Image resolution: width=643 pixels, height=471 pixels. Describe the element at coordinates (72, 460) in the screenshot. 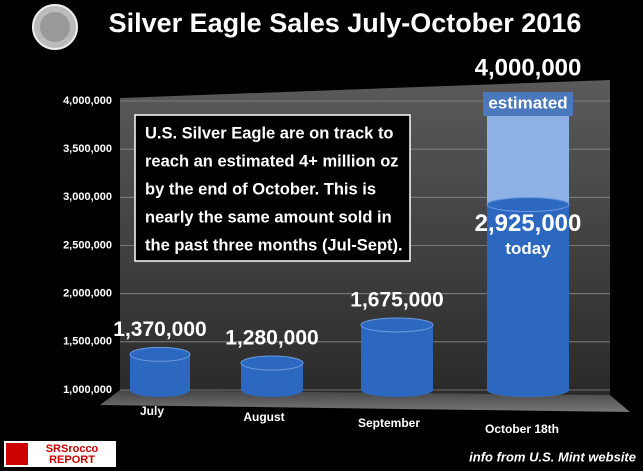

I see `logo-text: REPORT` at that location.